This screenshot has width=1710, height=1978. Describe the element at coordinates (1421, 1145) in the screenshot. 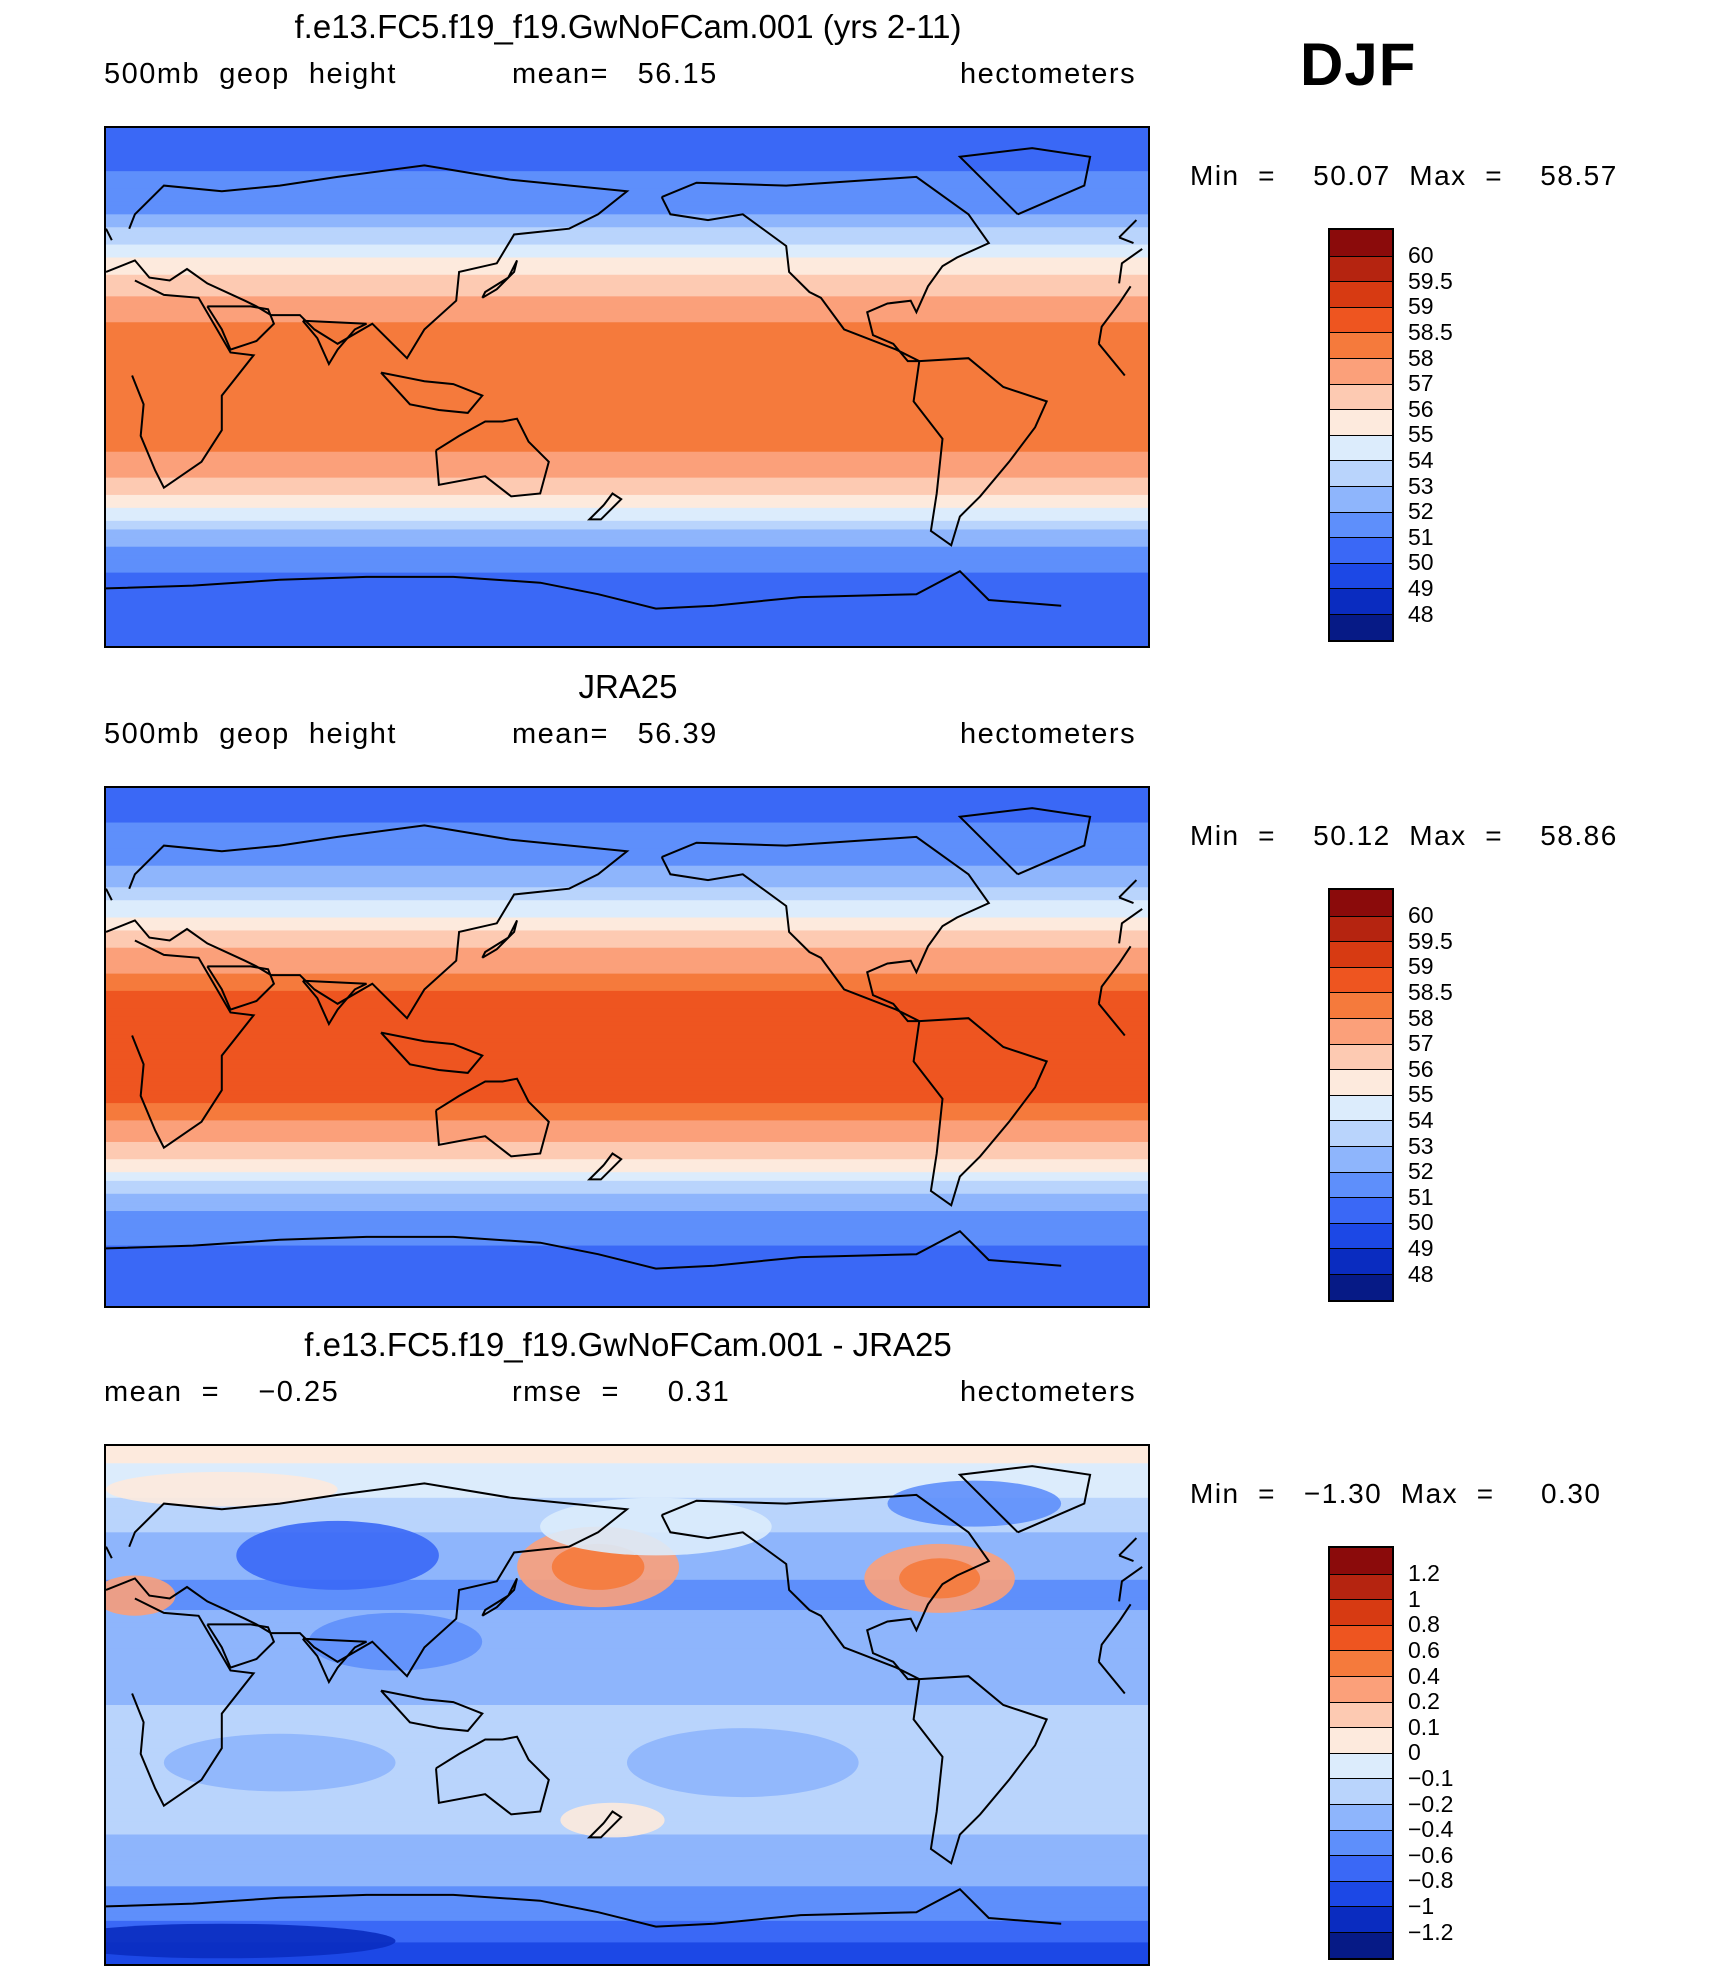

I see `colorbar-tick-label: 53` at that location.